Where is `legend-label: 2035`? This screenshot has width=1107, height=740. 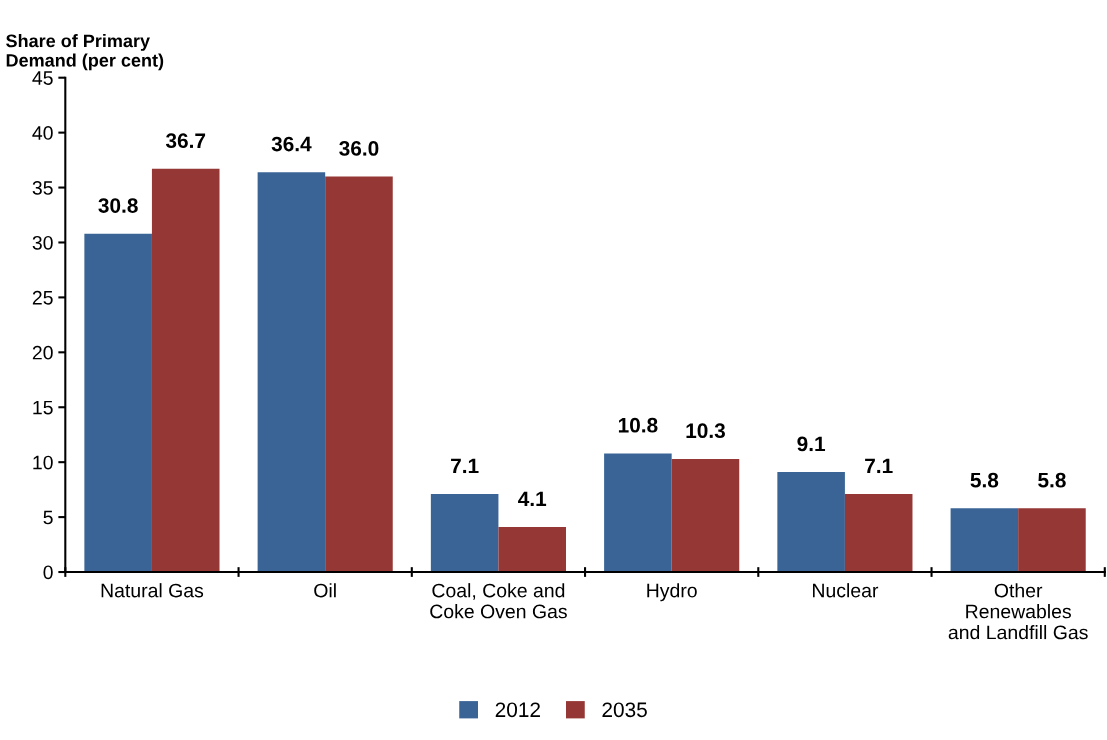 legend-label: 2035 is located at coordinates (624, 710).